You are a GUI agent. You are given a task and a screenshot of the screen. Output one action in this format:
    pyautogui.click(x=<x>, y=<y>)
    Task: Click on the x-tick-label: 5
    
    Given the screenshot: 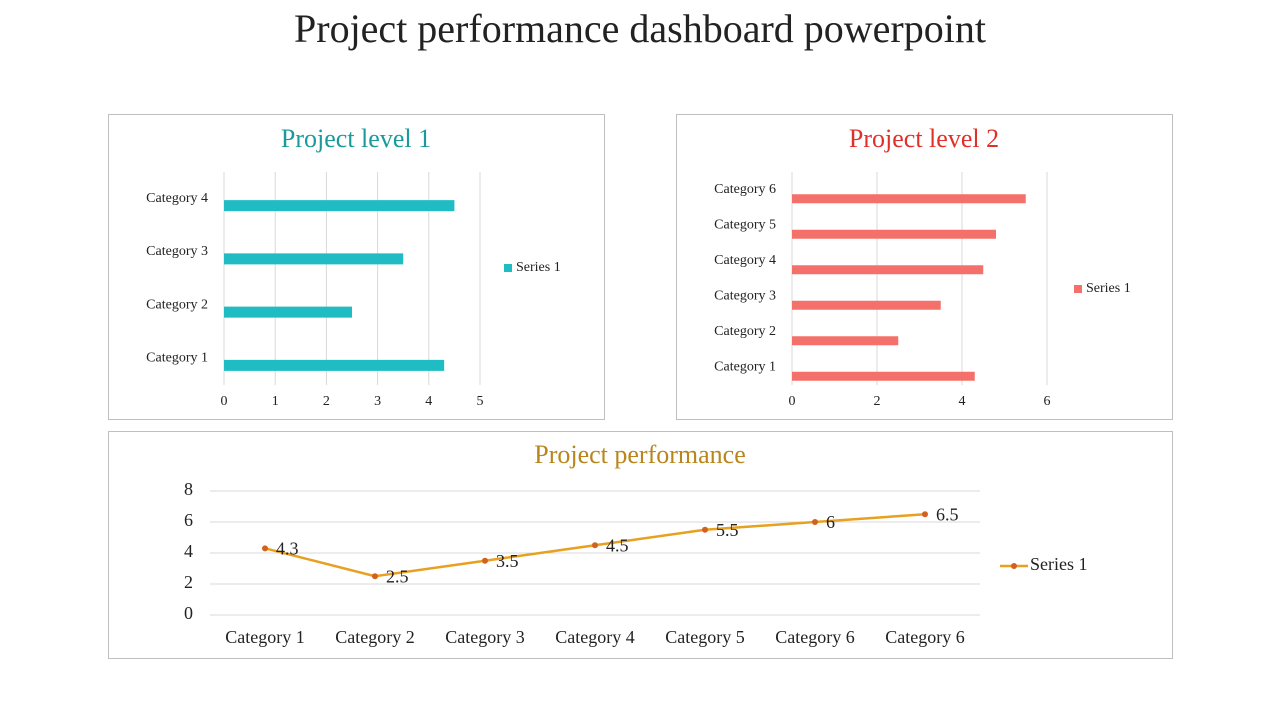 What is the action you would take?
    pyautogui.click(x=480, y=401)
    